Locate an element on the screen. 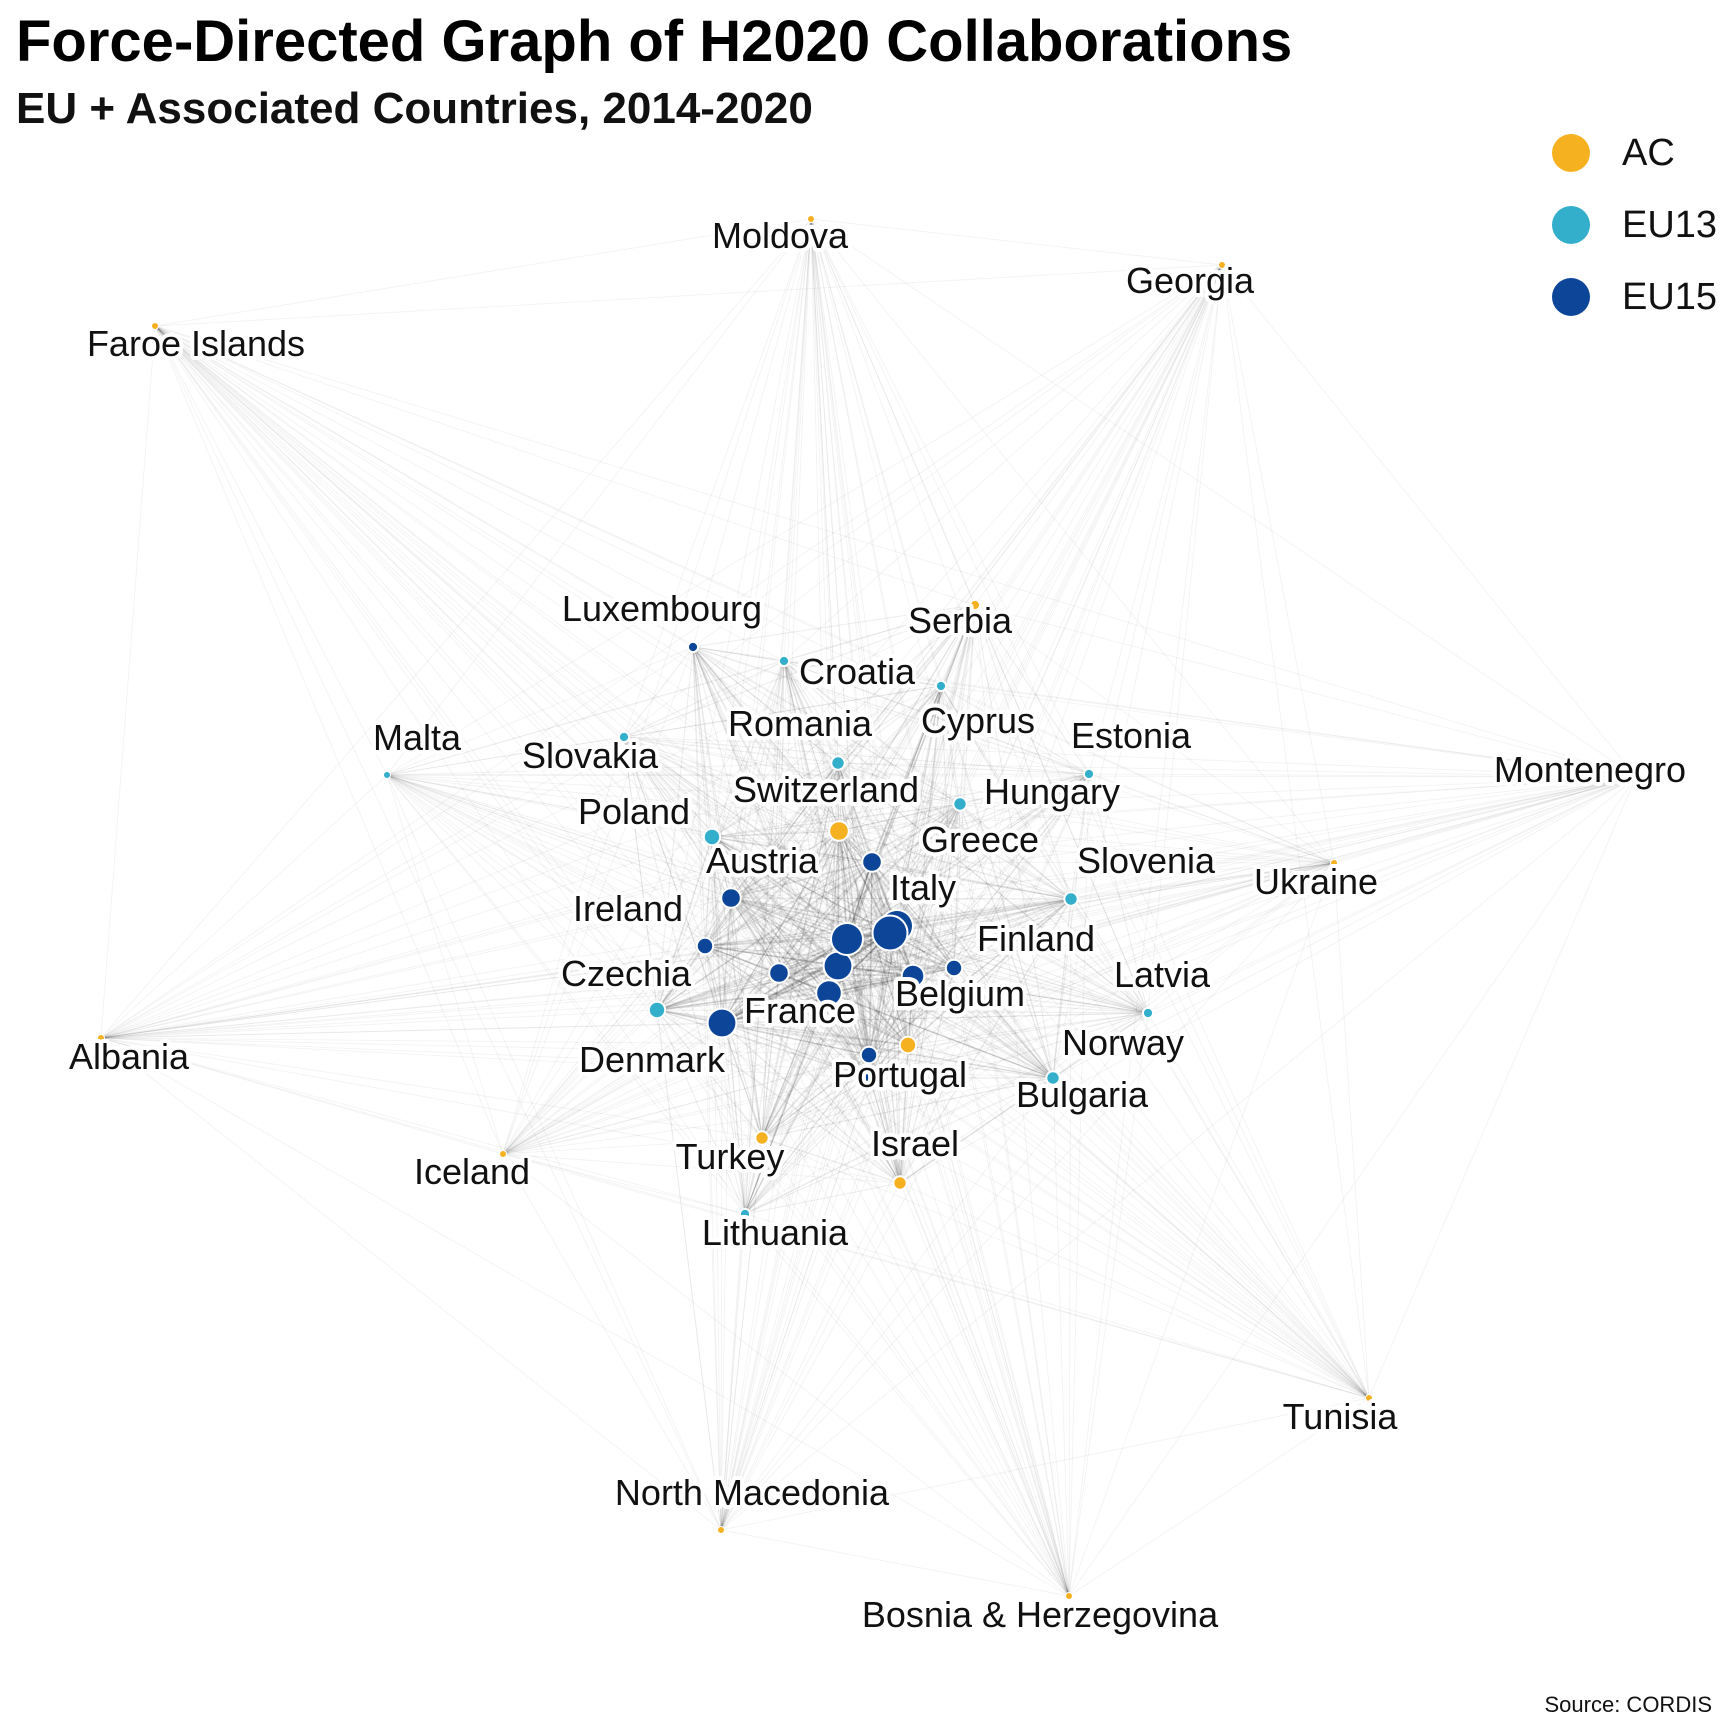 This screenshot has height=1728, width=1728. node-label-czechia: Czechia is located at coordinates (626, 973).